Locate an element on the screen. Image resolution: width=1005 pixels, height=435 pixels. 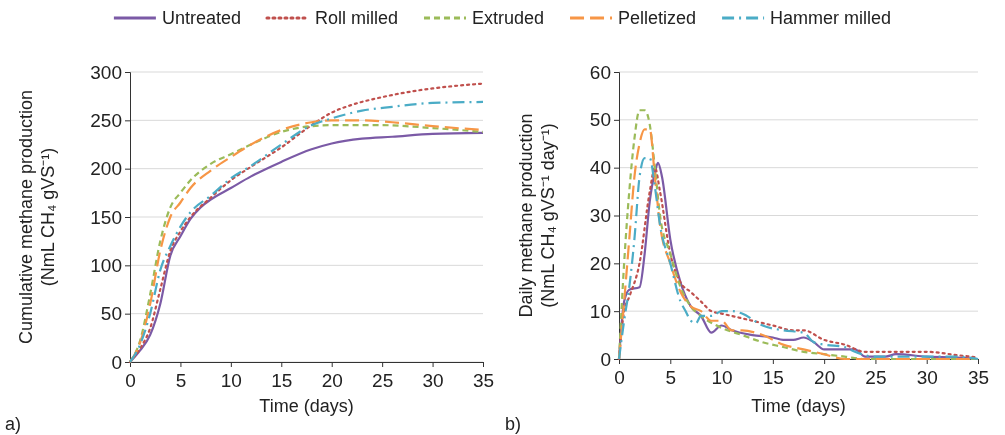
text: b) is located at coordinates (513, 424).